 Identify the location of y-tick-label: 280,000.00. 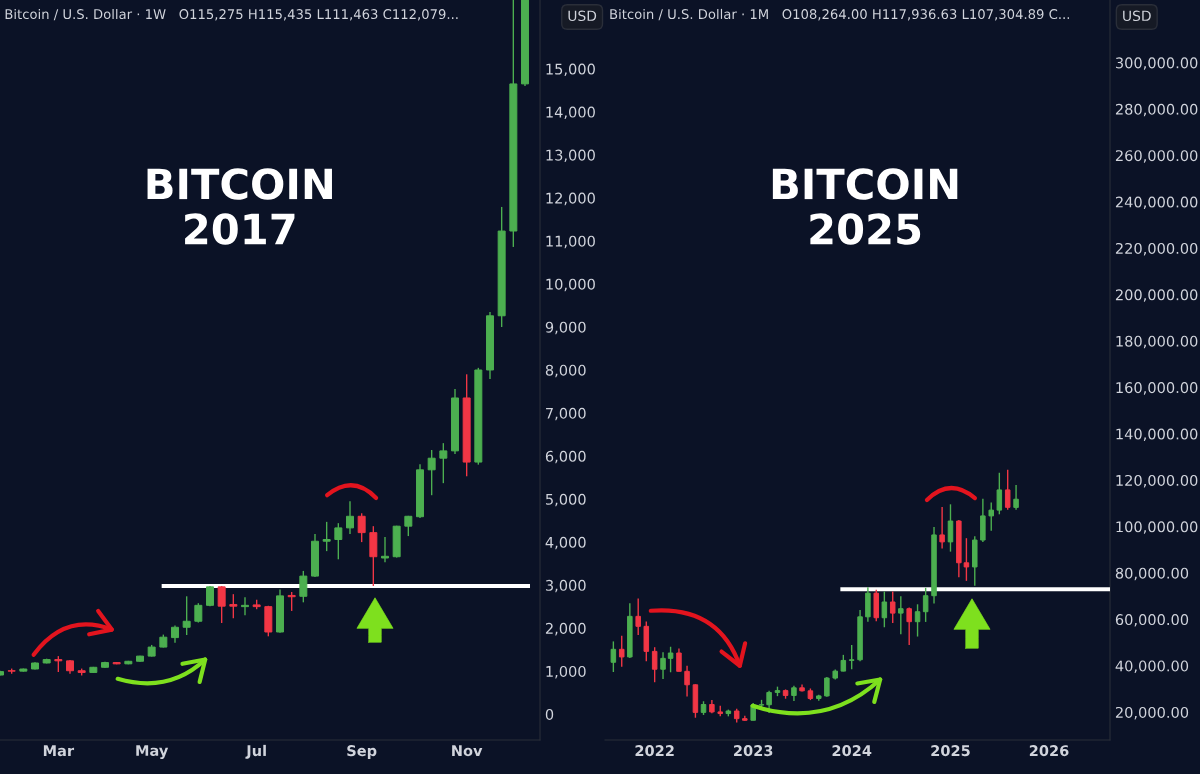
(1156, 110).